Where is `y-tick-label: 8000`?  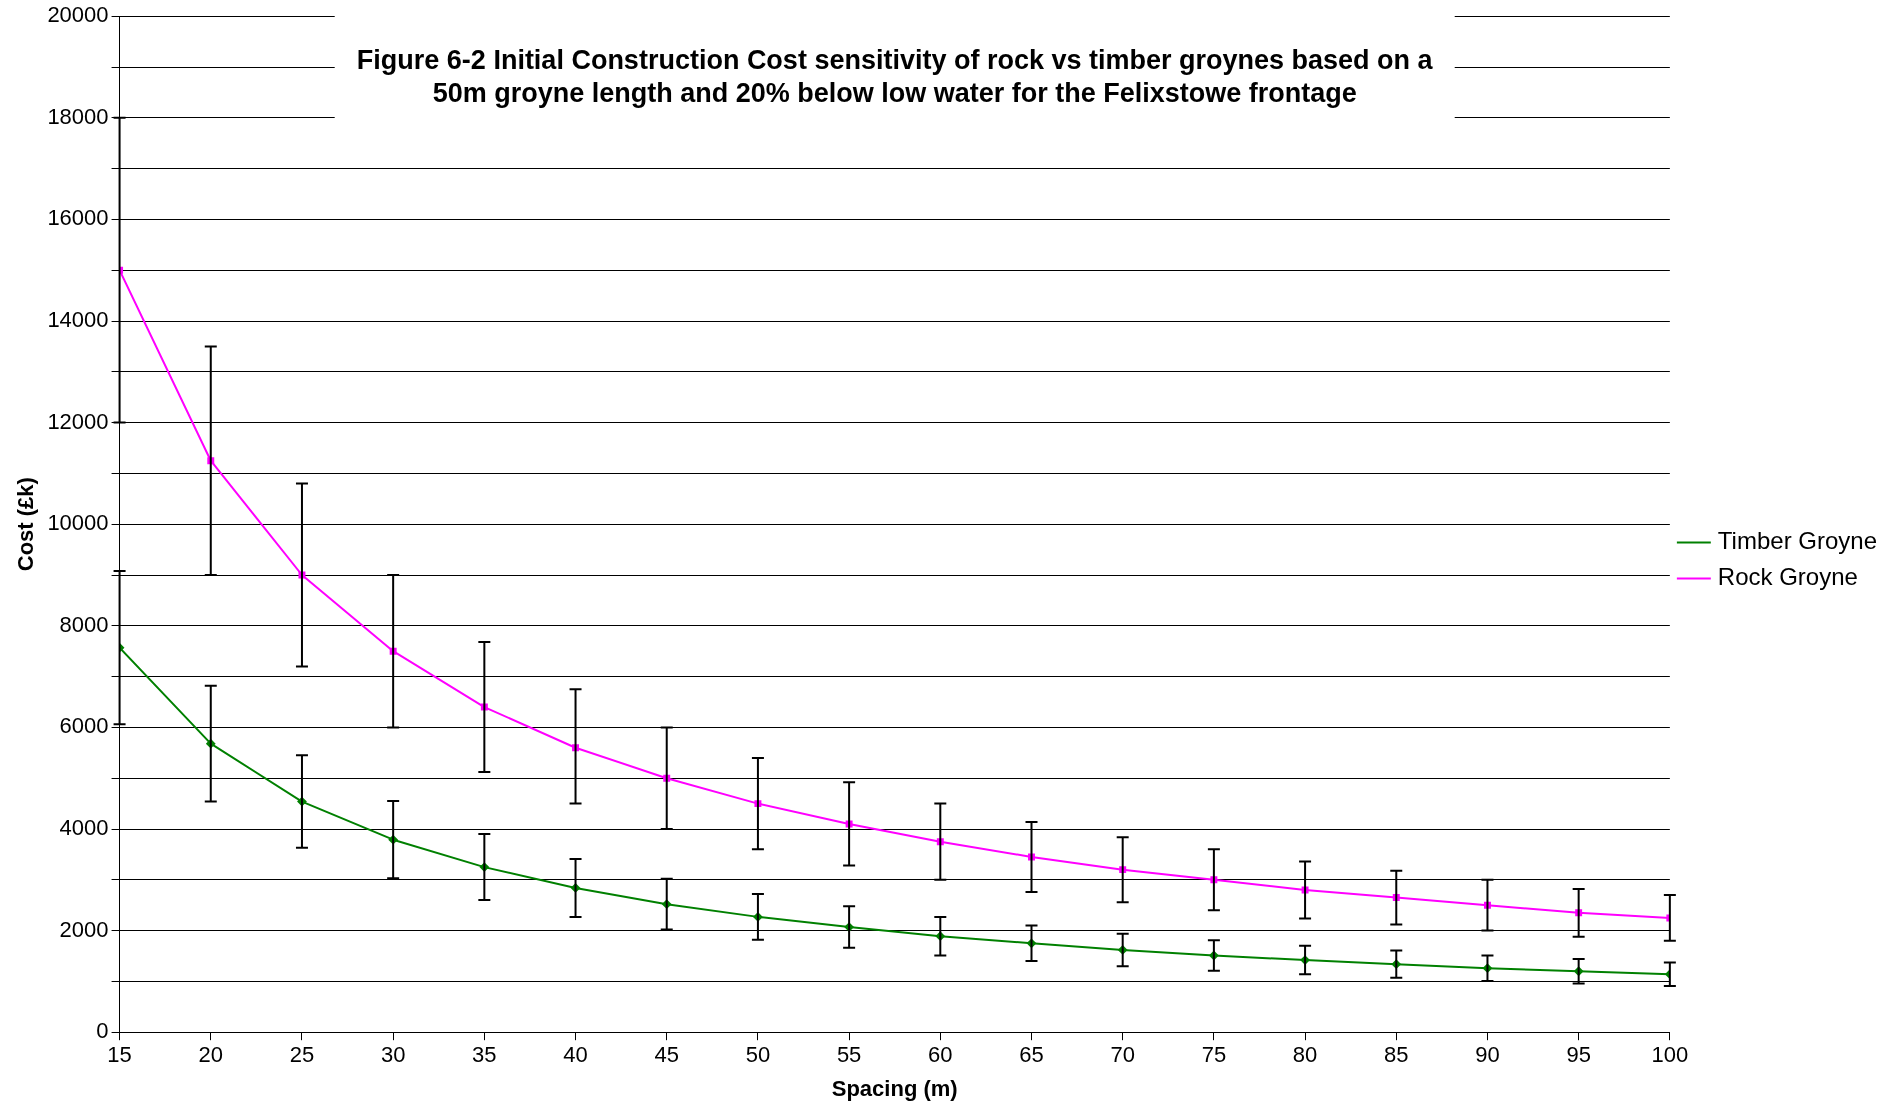
y-tick-label: 8000 is located at coordinates (84, 624).